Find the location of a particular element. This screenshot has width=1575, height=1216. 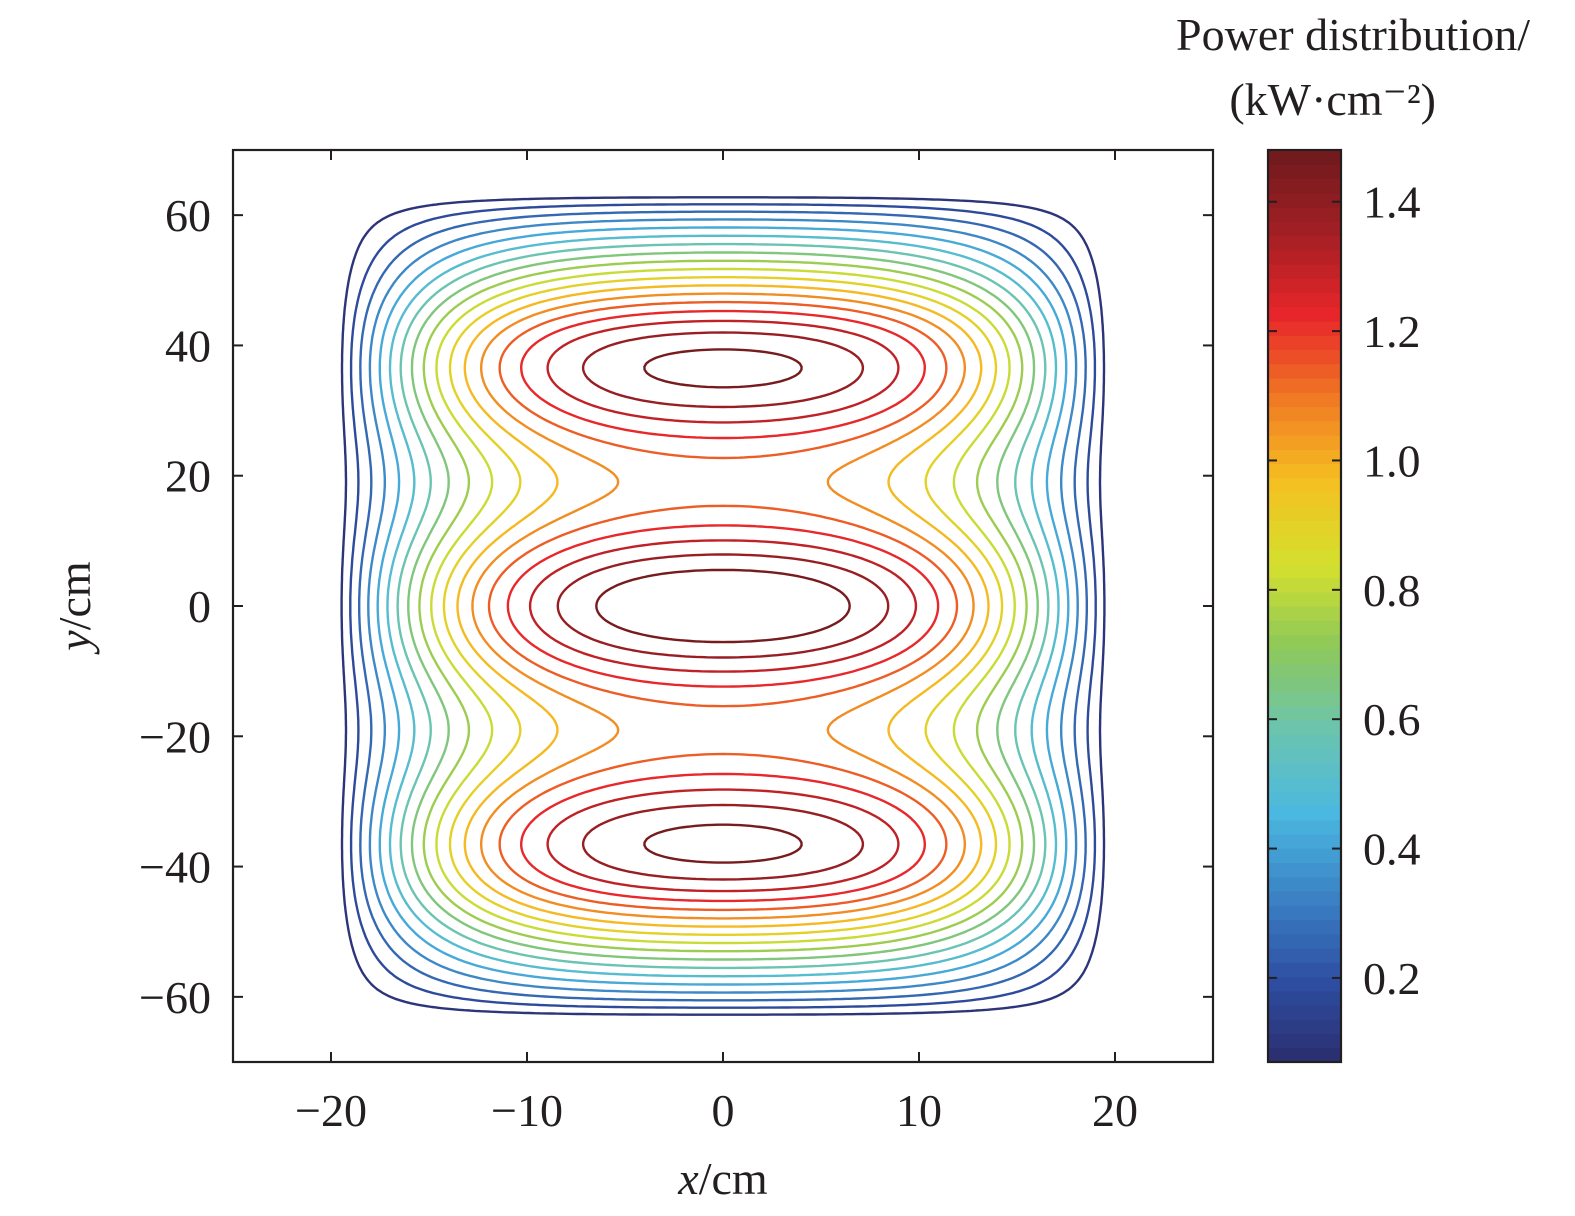

y-tick-label: 20 is located at coordinates (188, 476).